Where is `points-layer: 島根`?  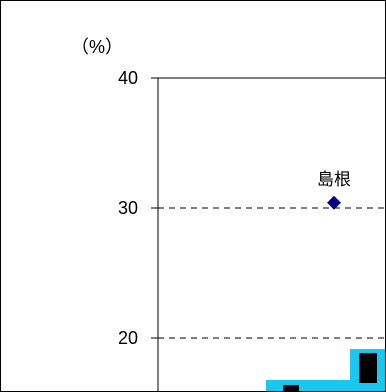
points-layer: 島根 is located at coordinates (334, 190).